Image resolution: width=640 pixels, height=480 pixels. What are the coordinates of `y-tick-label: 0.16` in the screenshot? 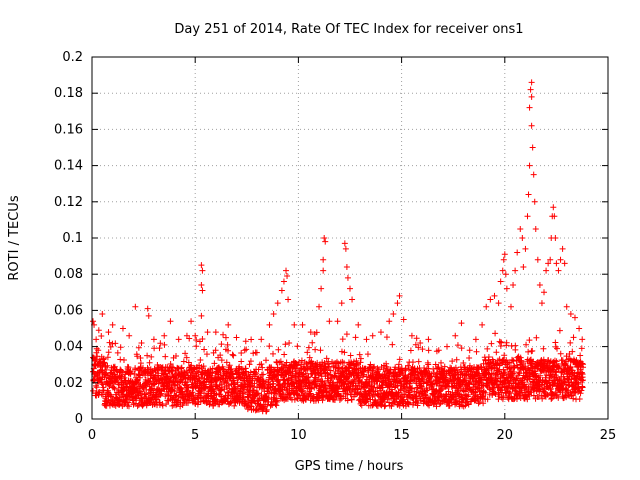 It's located at (68, 129).